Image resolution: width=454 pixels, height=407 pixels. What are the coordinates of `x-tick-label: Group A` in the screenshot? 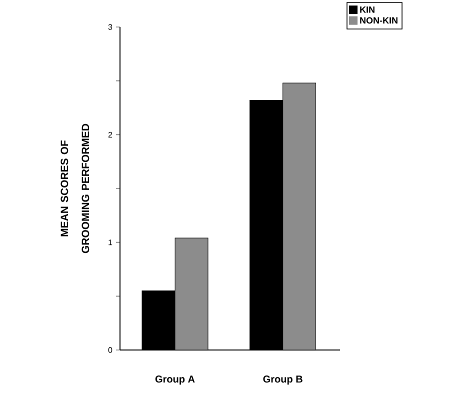 It's located at (175, 380).